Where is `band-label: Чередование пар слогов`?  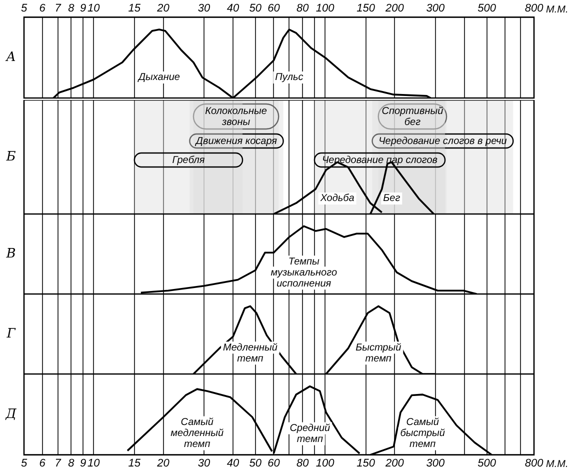 band-label: Чередование пар слогов is located at coordinates (380, 160).